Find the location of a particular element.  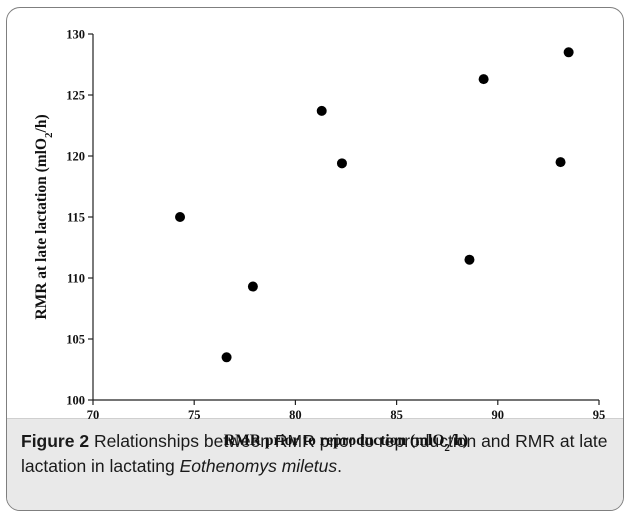

y-tick-label: 120 is located at coordinates (75, 157).